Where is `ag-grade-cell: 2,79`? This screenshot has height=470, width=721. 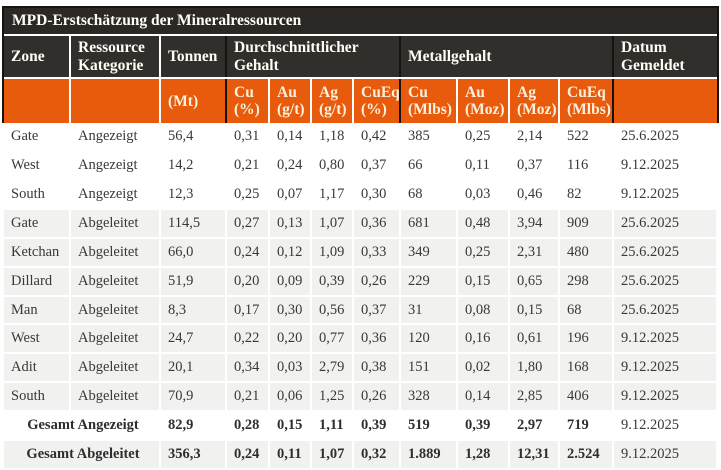 ag-grade-cell: 2,79 is located at coordinates (332, 368).